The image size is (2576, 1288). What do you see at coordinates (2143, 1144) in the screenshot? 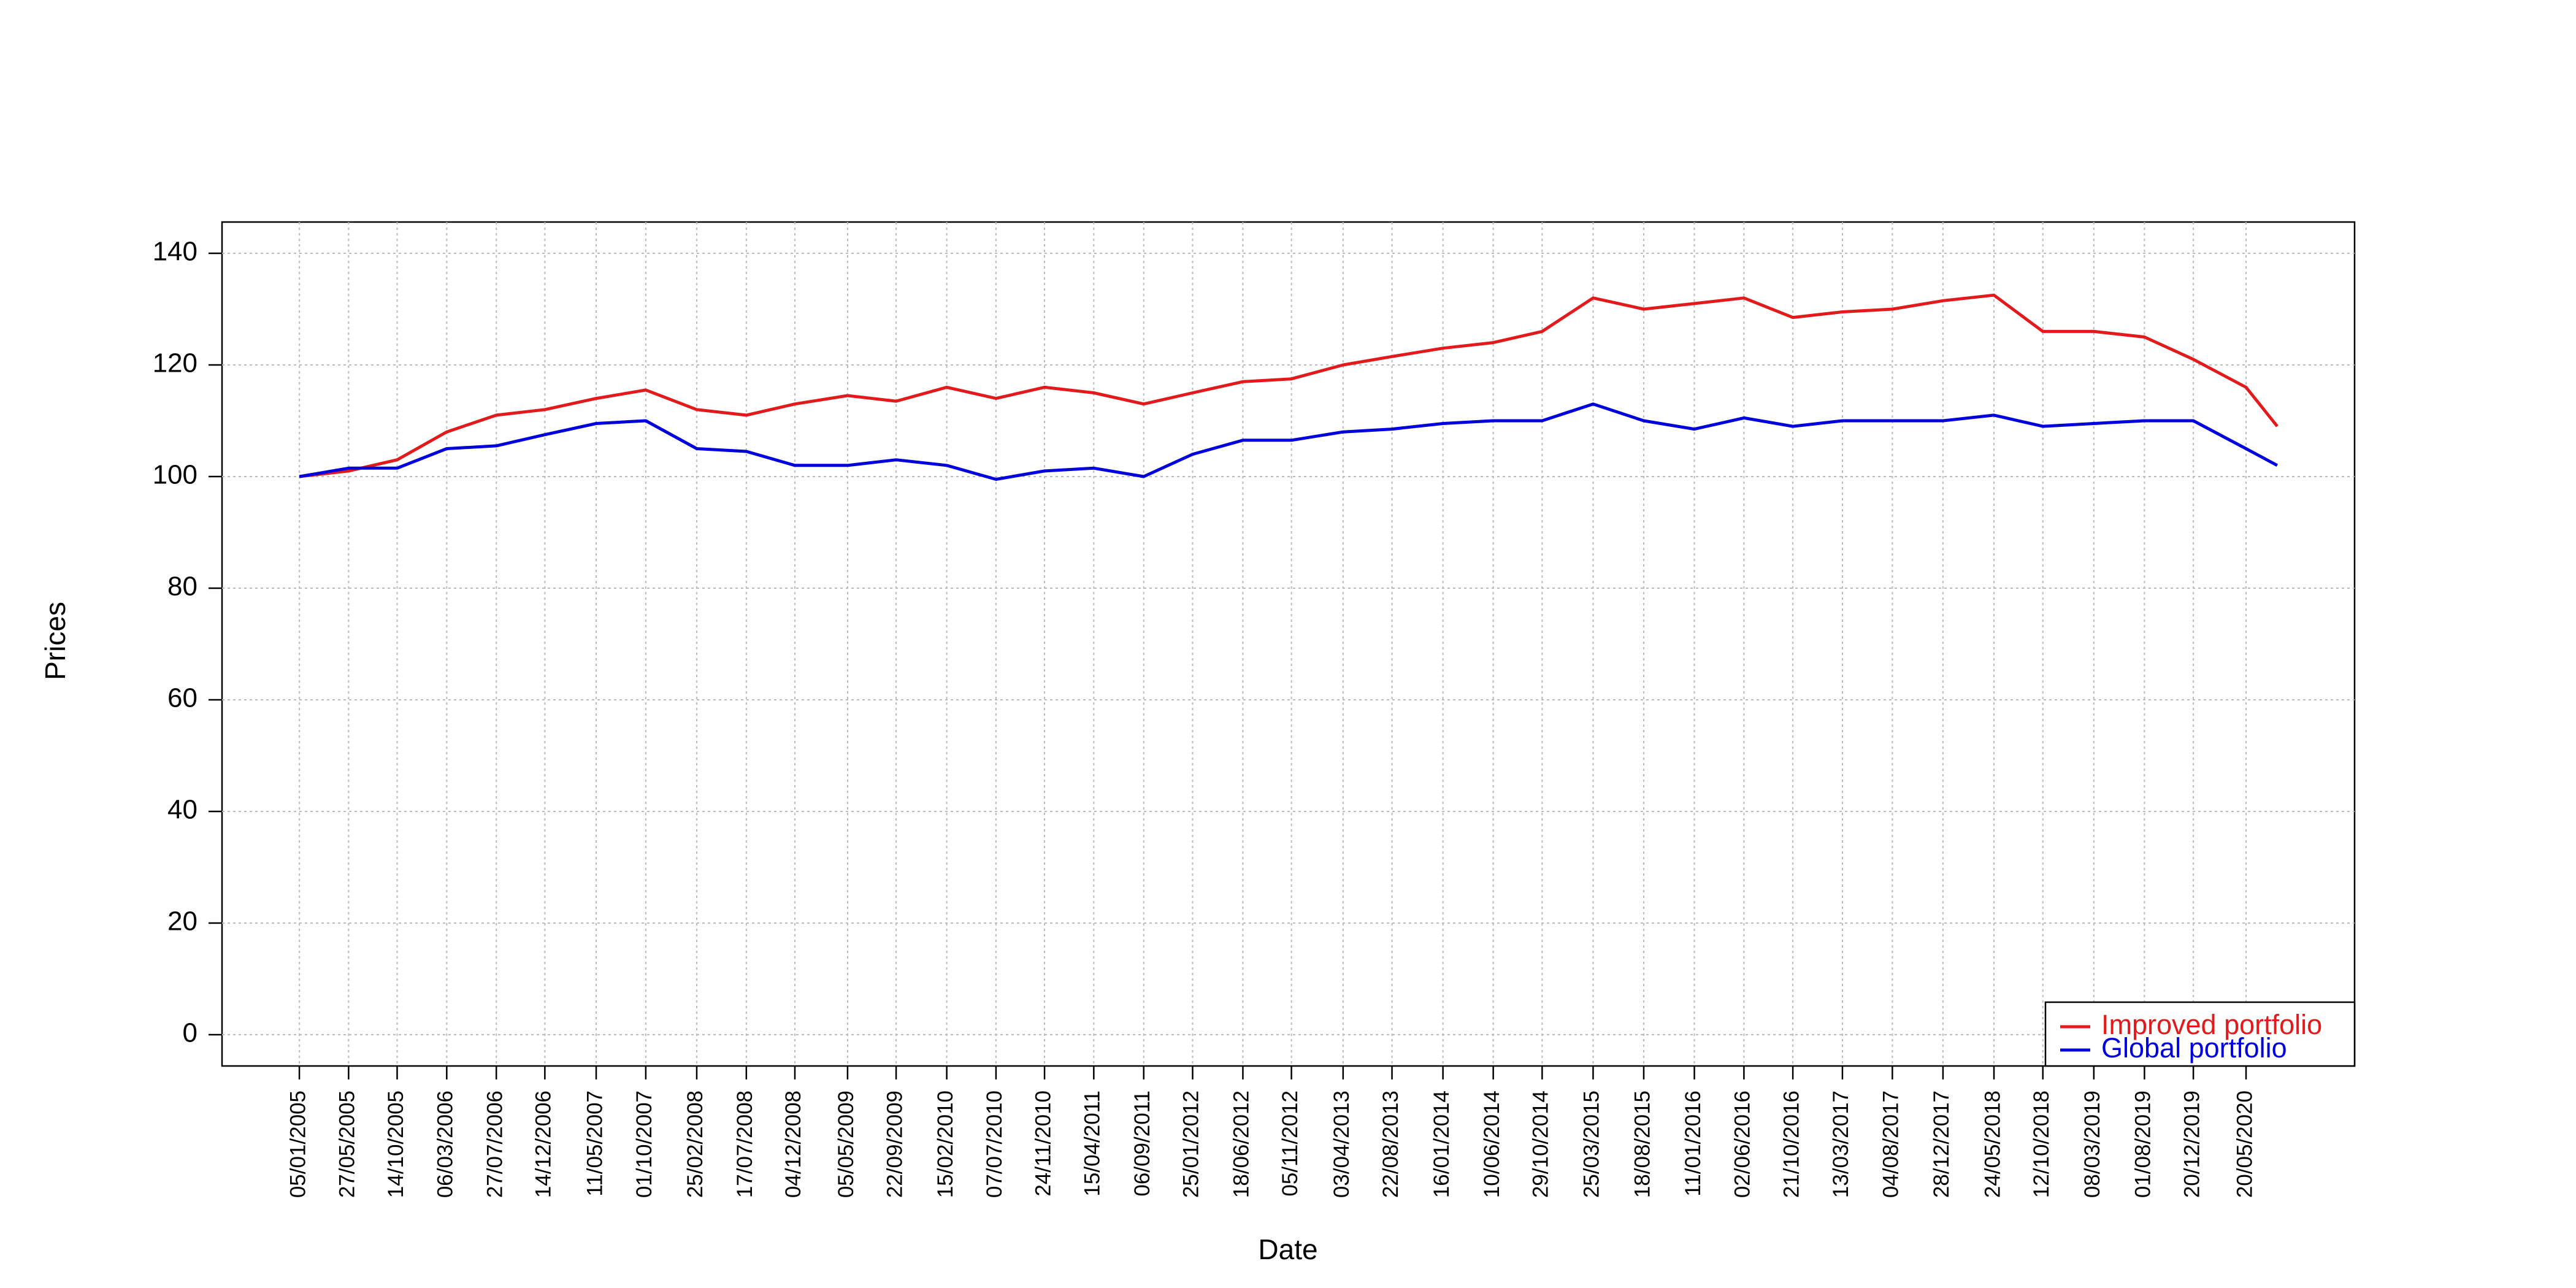
I see `x-tick-label: 01/08/2019` at bounding box center [2143, 1144].